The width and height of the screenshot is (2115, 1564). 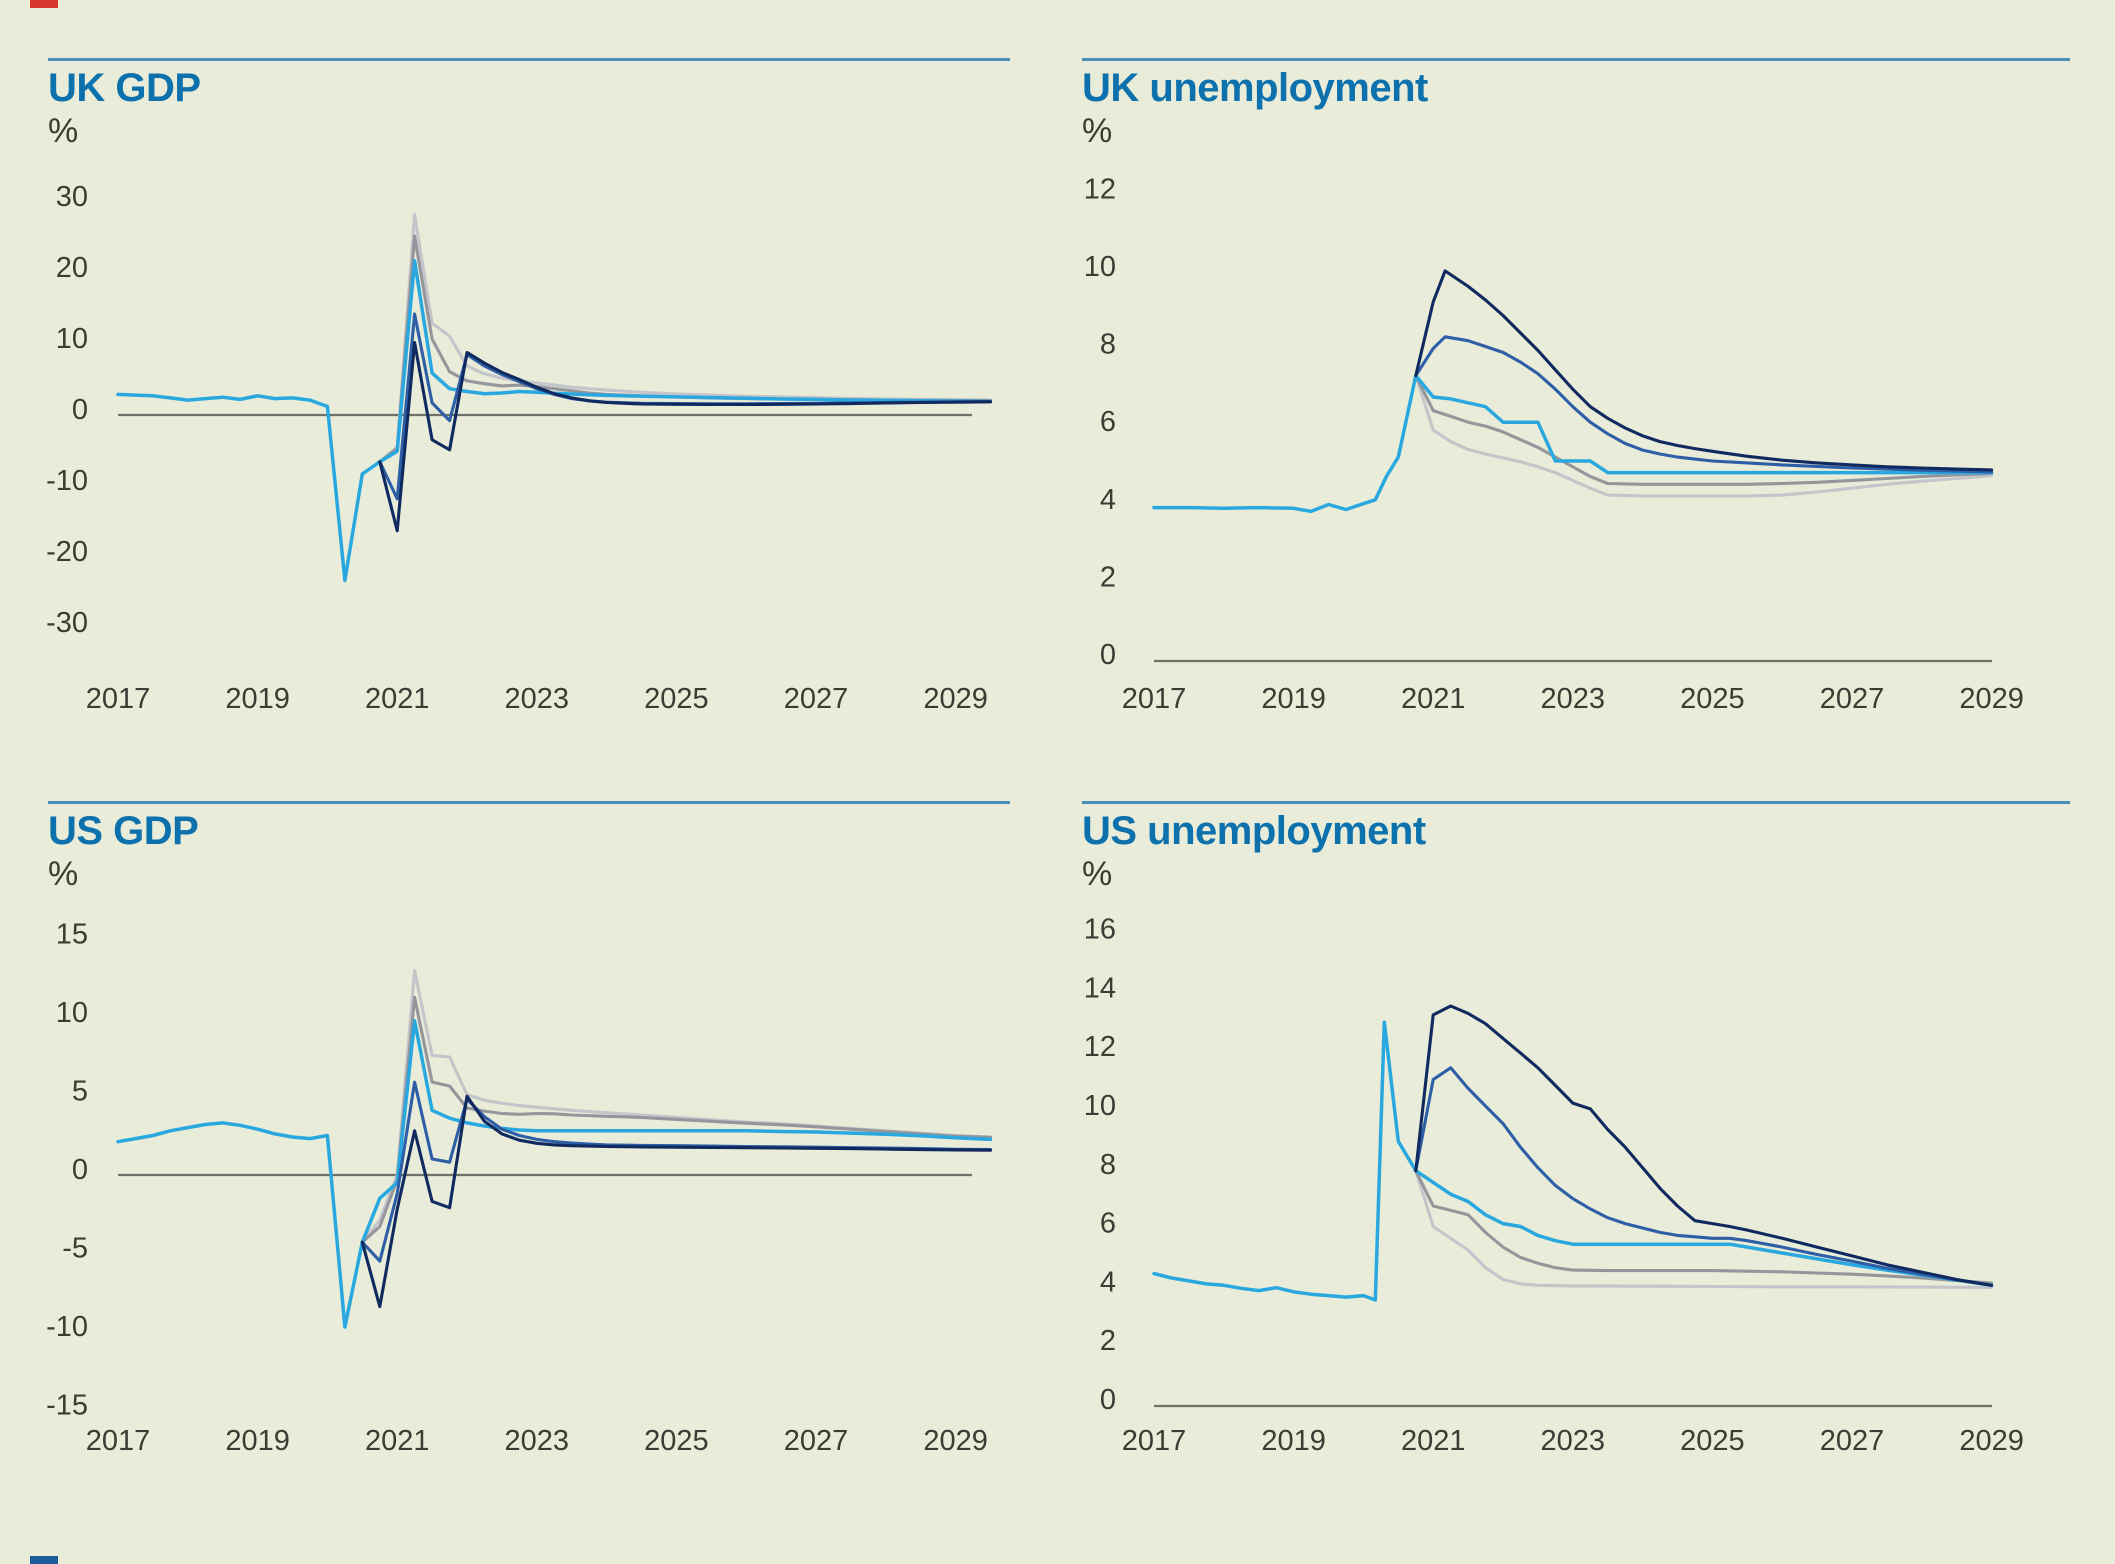 What do you see at coordinates (1293, 699) in the screenshot?
I see `x-tick-label-uk-unemployment-2019: 2019` at bounding box center [1293, 699].